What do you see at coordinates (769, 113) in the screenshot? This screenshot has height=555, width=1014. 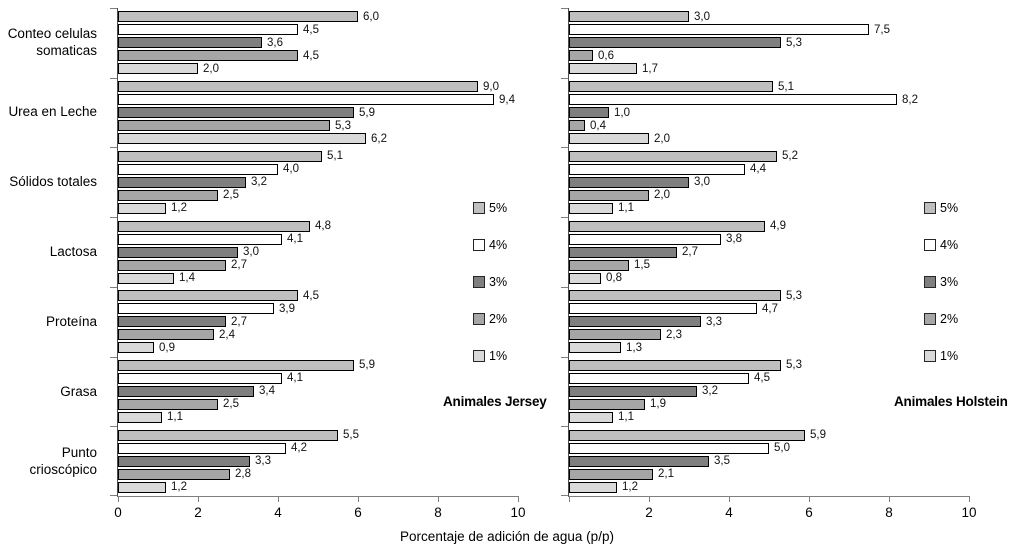 I see `category-row: 5,1 8,2 1,0 0,4 2,0` at bounding box center [769, 113].